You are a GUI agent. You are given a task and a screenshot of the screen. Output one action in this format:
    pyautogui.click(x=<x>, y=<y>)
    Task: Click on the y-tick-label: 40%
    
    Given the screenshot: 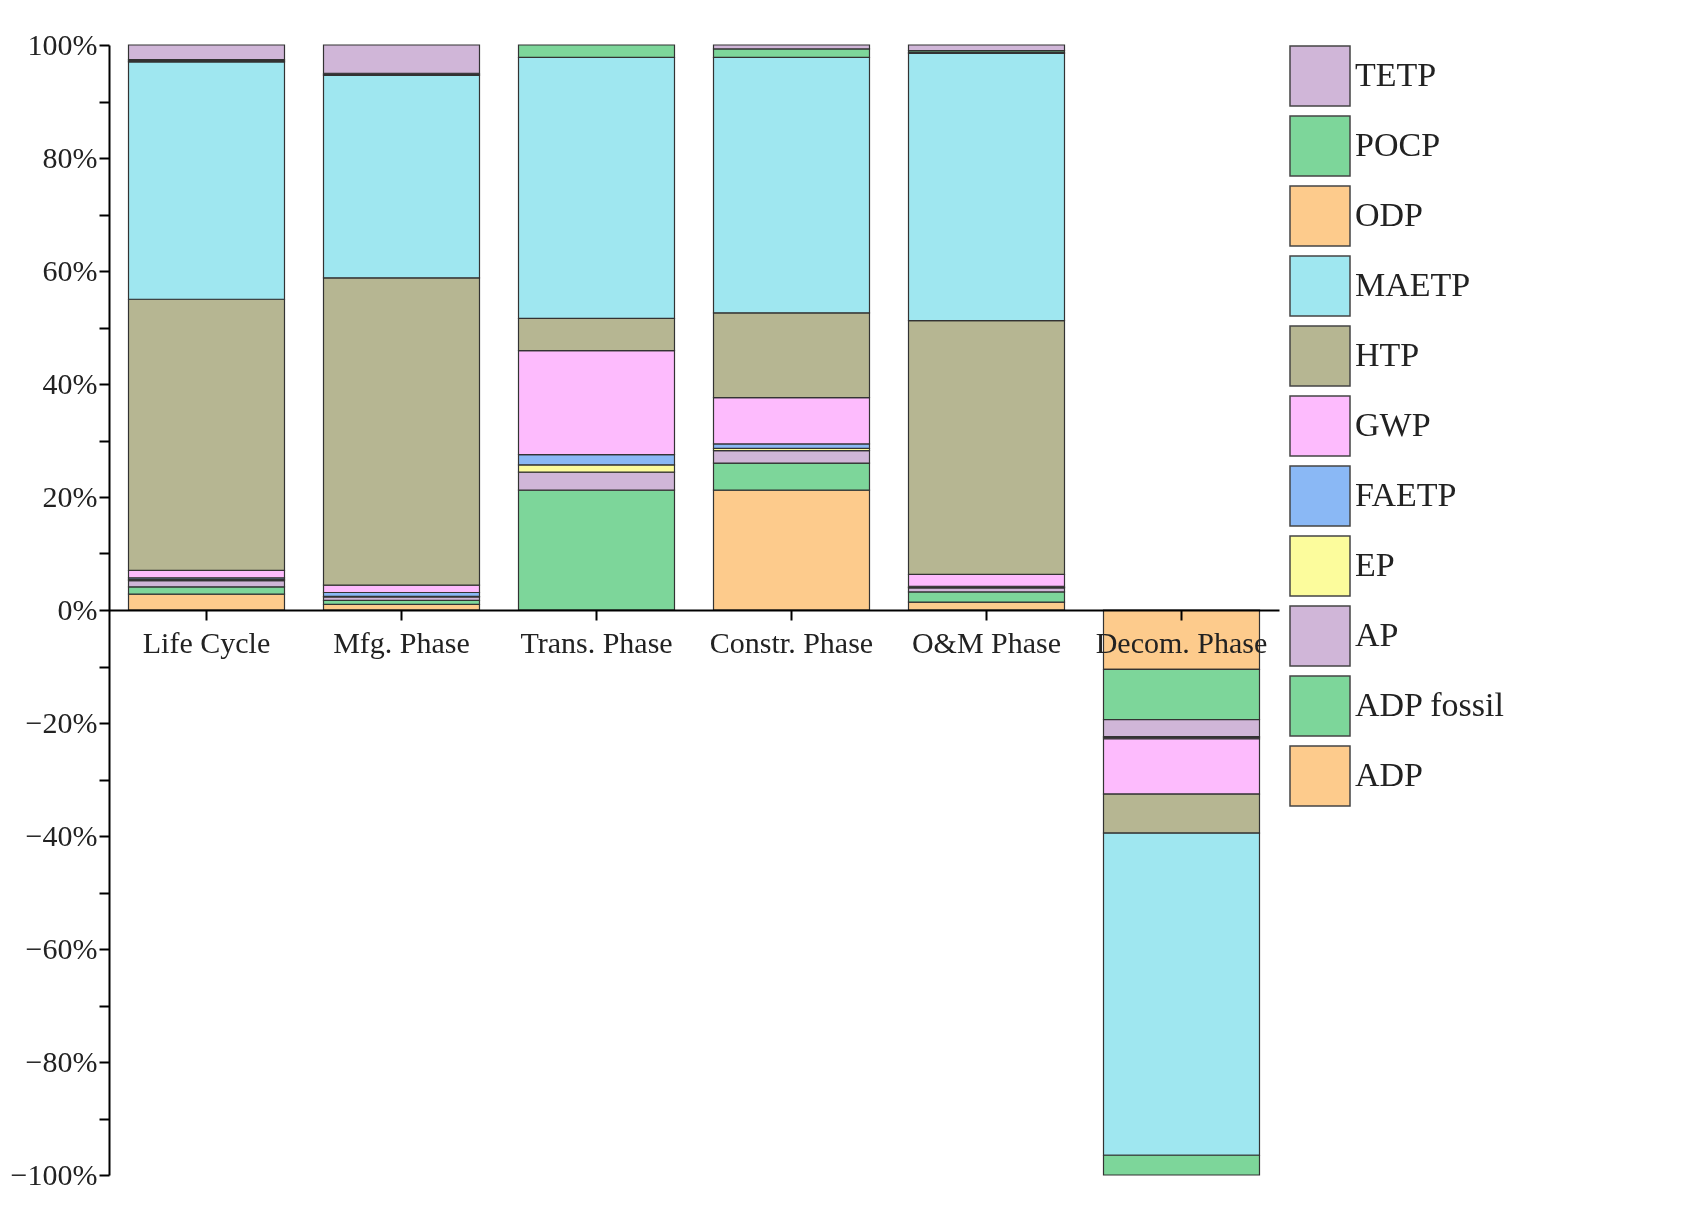 What is the action you would take?
    pyautogui.click(x=70, y=383)
    